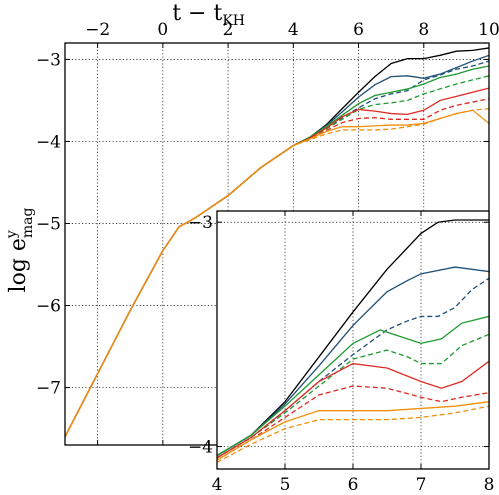  Describe the element at coordinates (28, 223) in the screenshot. I see `y-axis-title-subscript: mag` at that location.